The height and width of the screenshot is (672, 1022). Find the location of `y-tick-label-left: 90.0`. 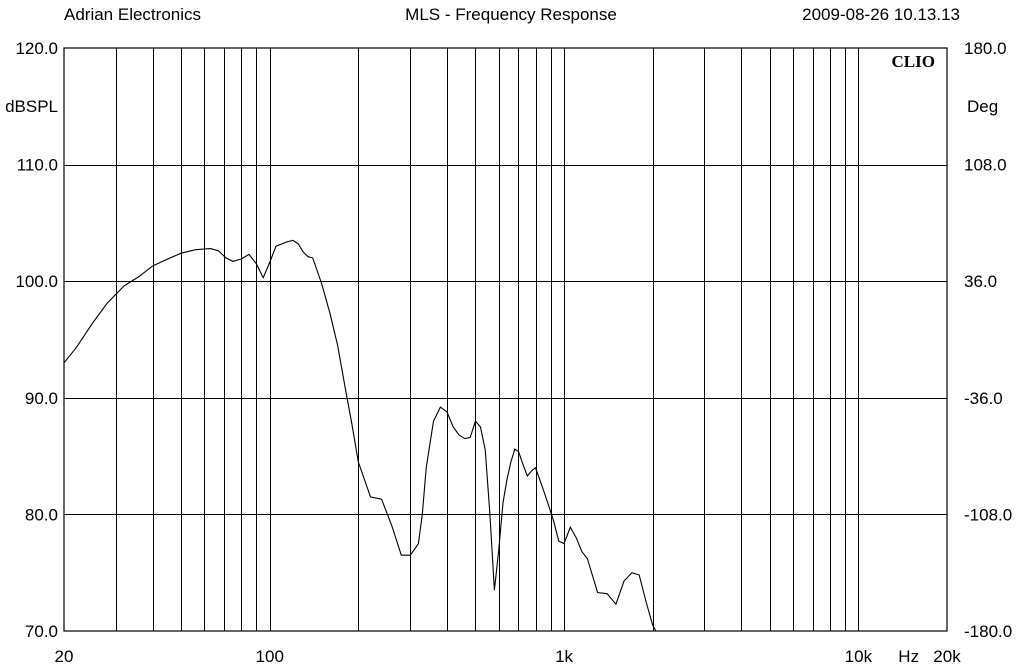

y-tick-label-left: 90.0 is located at coordinates (41, 398).